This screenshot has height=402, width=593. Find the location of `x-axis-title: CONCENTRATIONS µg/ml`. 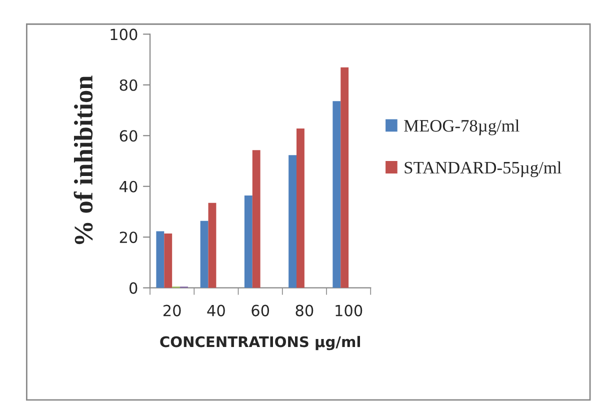

x-axis-title: CONCENTRATIONS µg/ml is located at coordinates (260, 343).